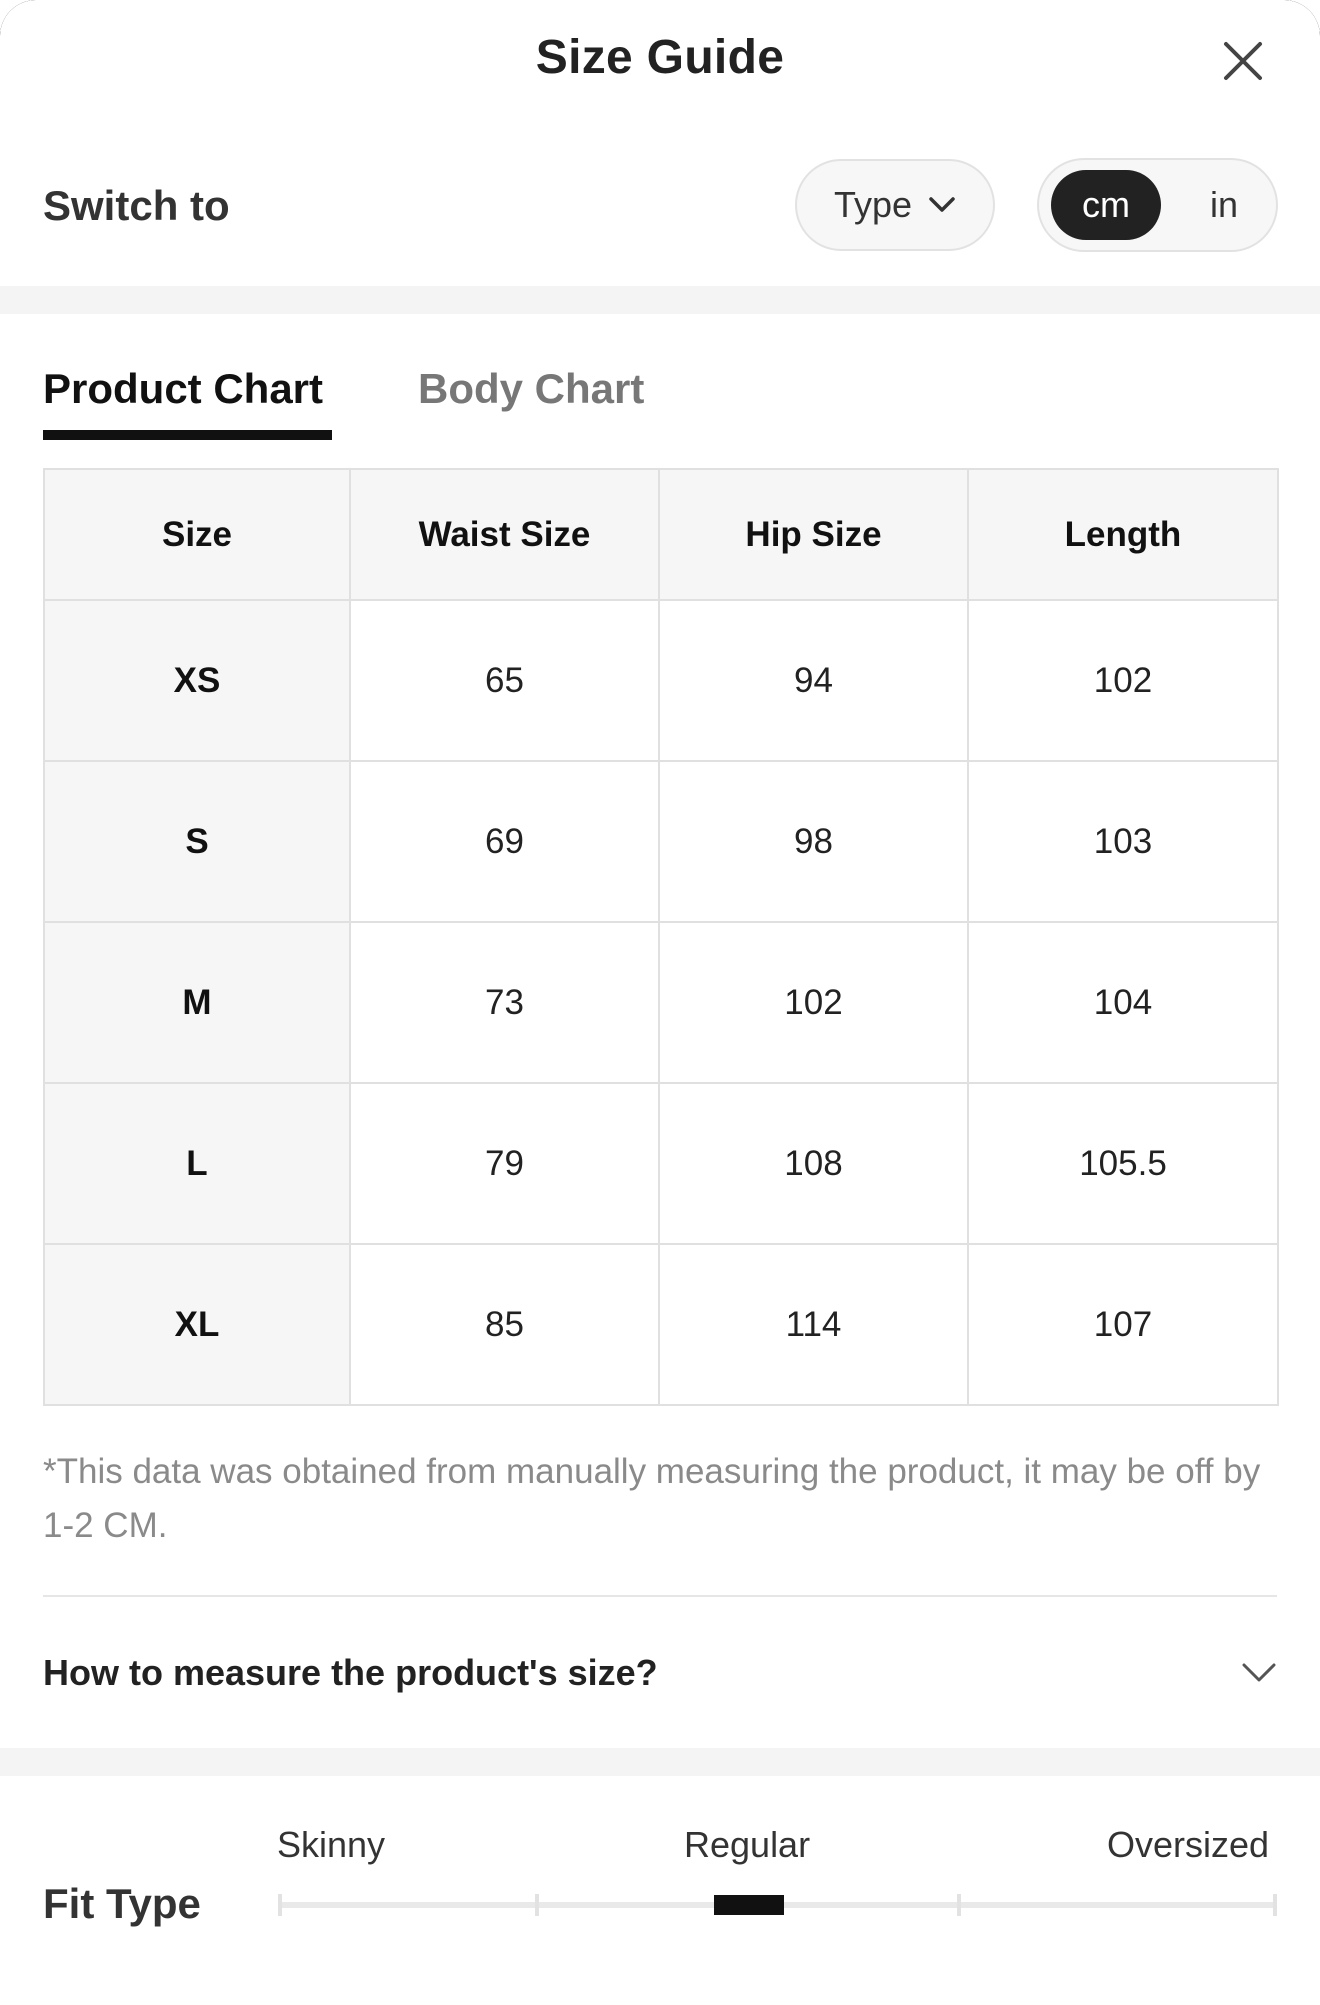 The width and height of the screenshot is (1320, 2005). Describe the element at coordinates (183, 388) in the screenshot. I see `tab-product-chart: Product Chart` at that location.